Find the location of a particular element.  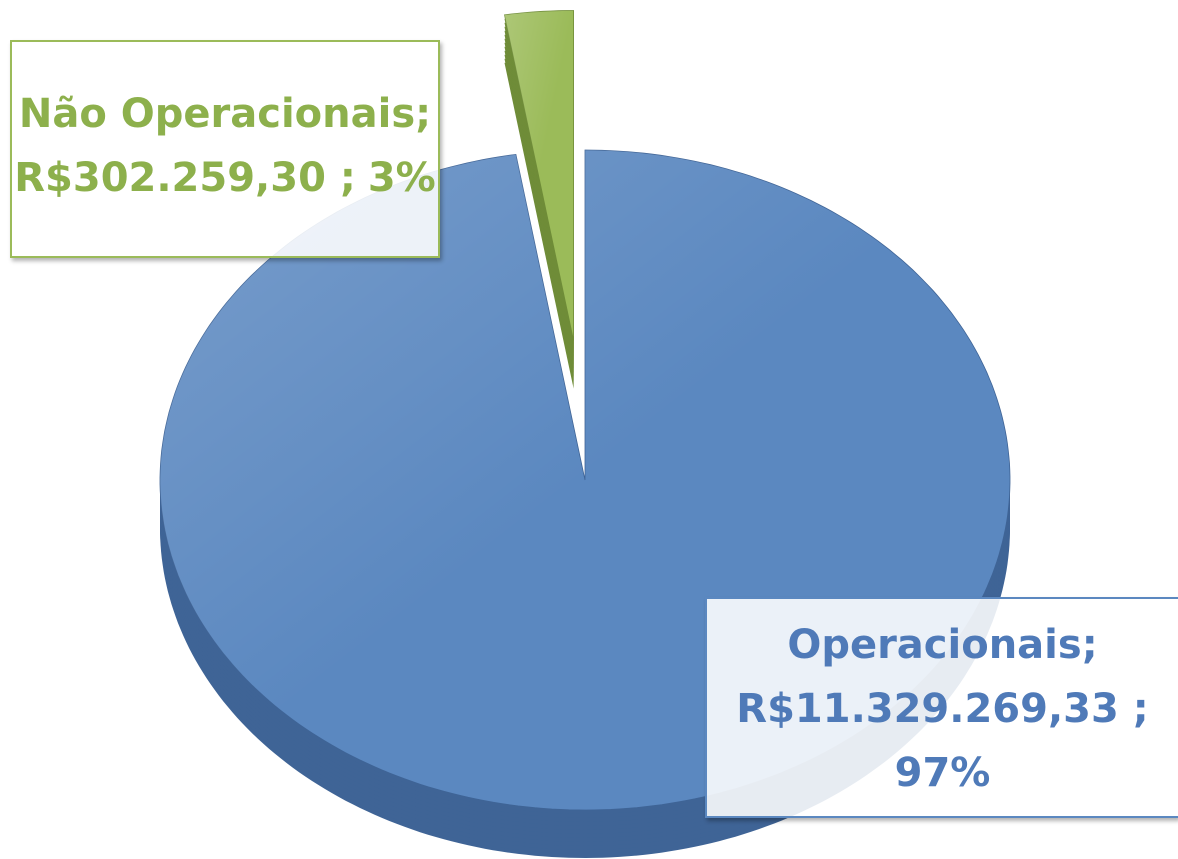

label-percent: 3% is located at coordinates (401, 178).